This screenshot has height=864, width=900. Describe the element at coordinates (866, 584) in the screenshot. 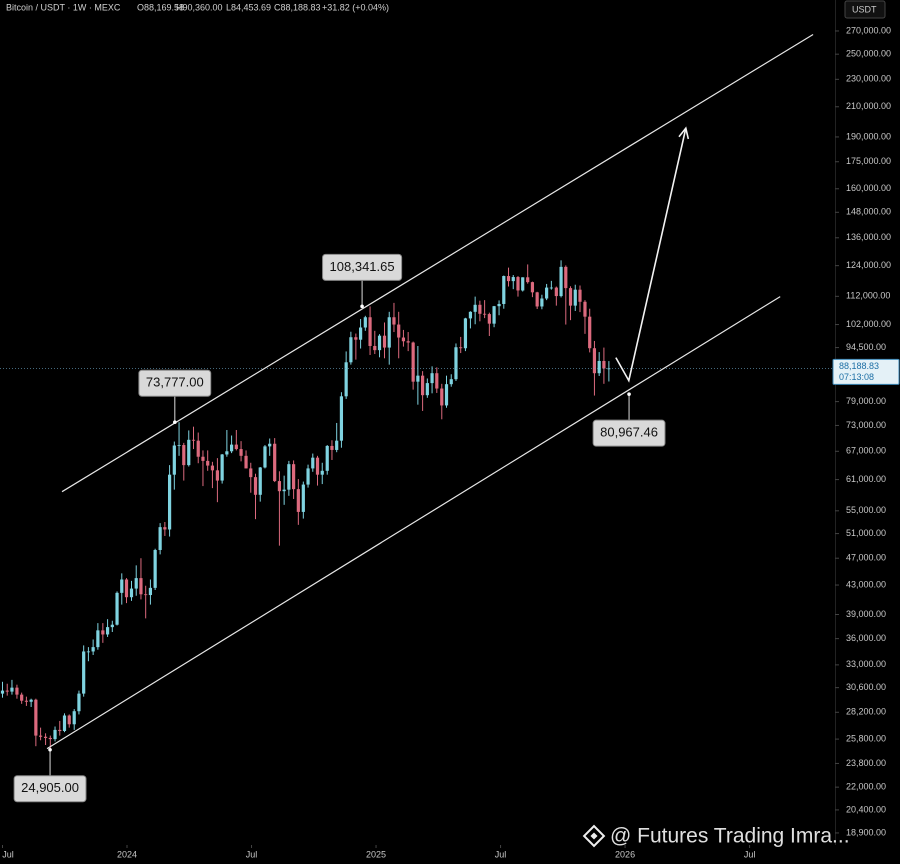

I see `y-tick-label: 43,000.00` at that location.